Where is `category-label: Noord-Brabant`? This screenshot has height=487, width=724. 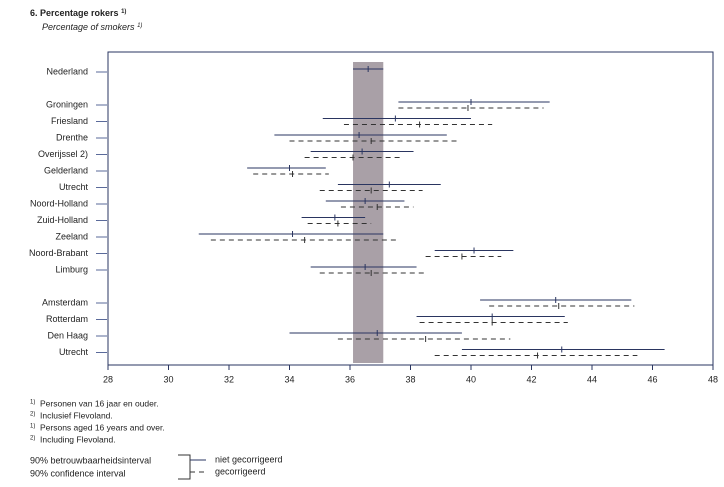
category-label: Noord-Brabant is located at coordinates (59, 253).